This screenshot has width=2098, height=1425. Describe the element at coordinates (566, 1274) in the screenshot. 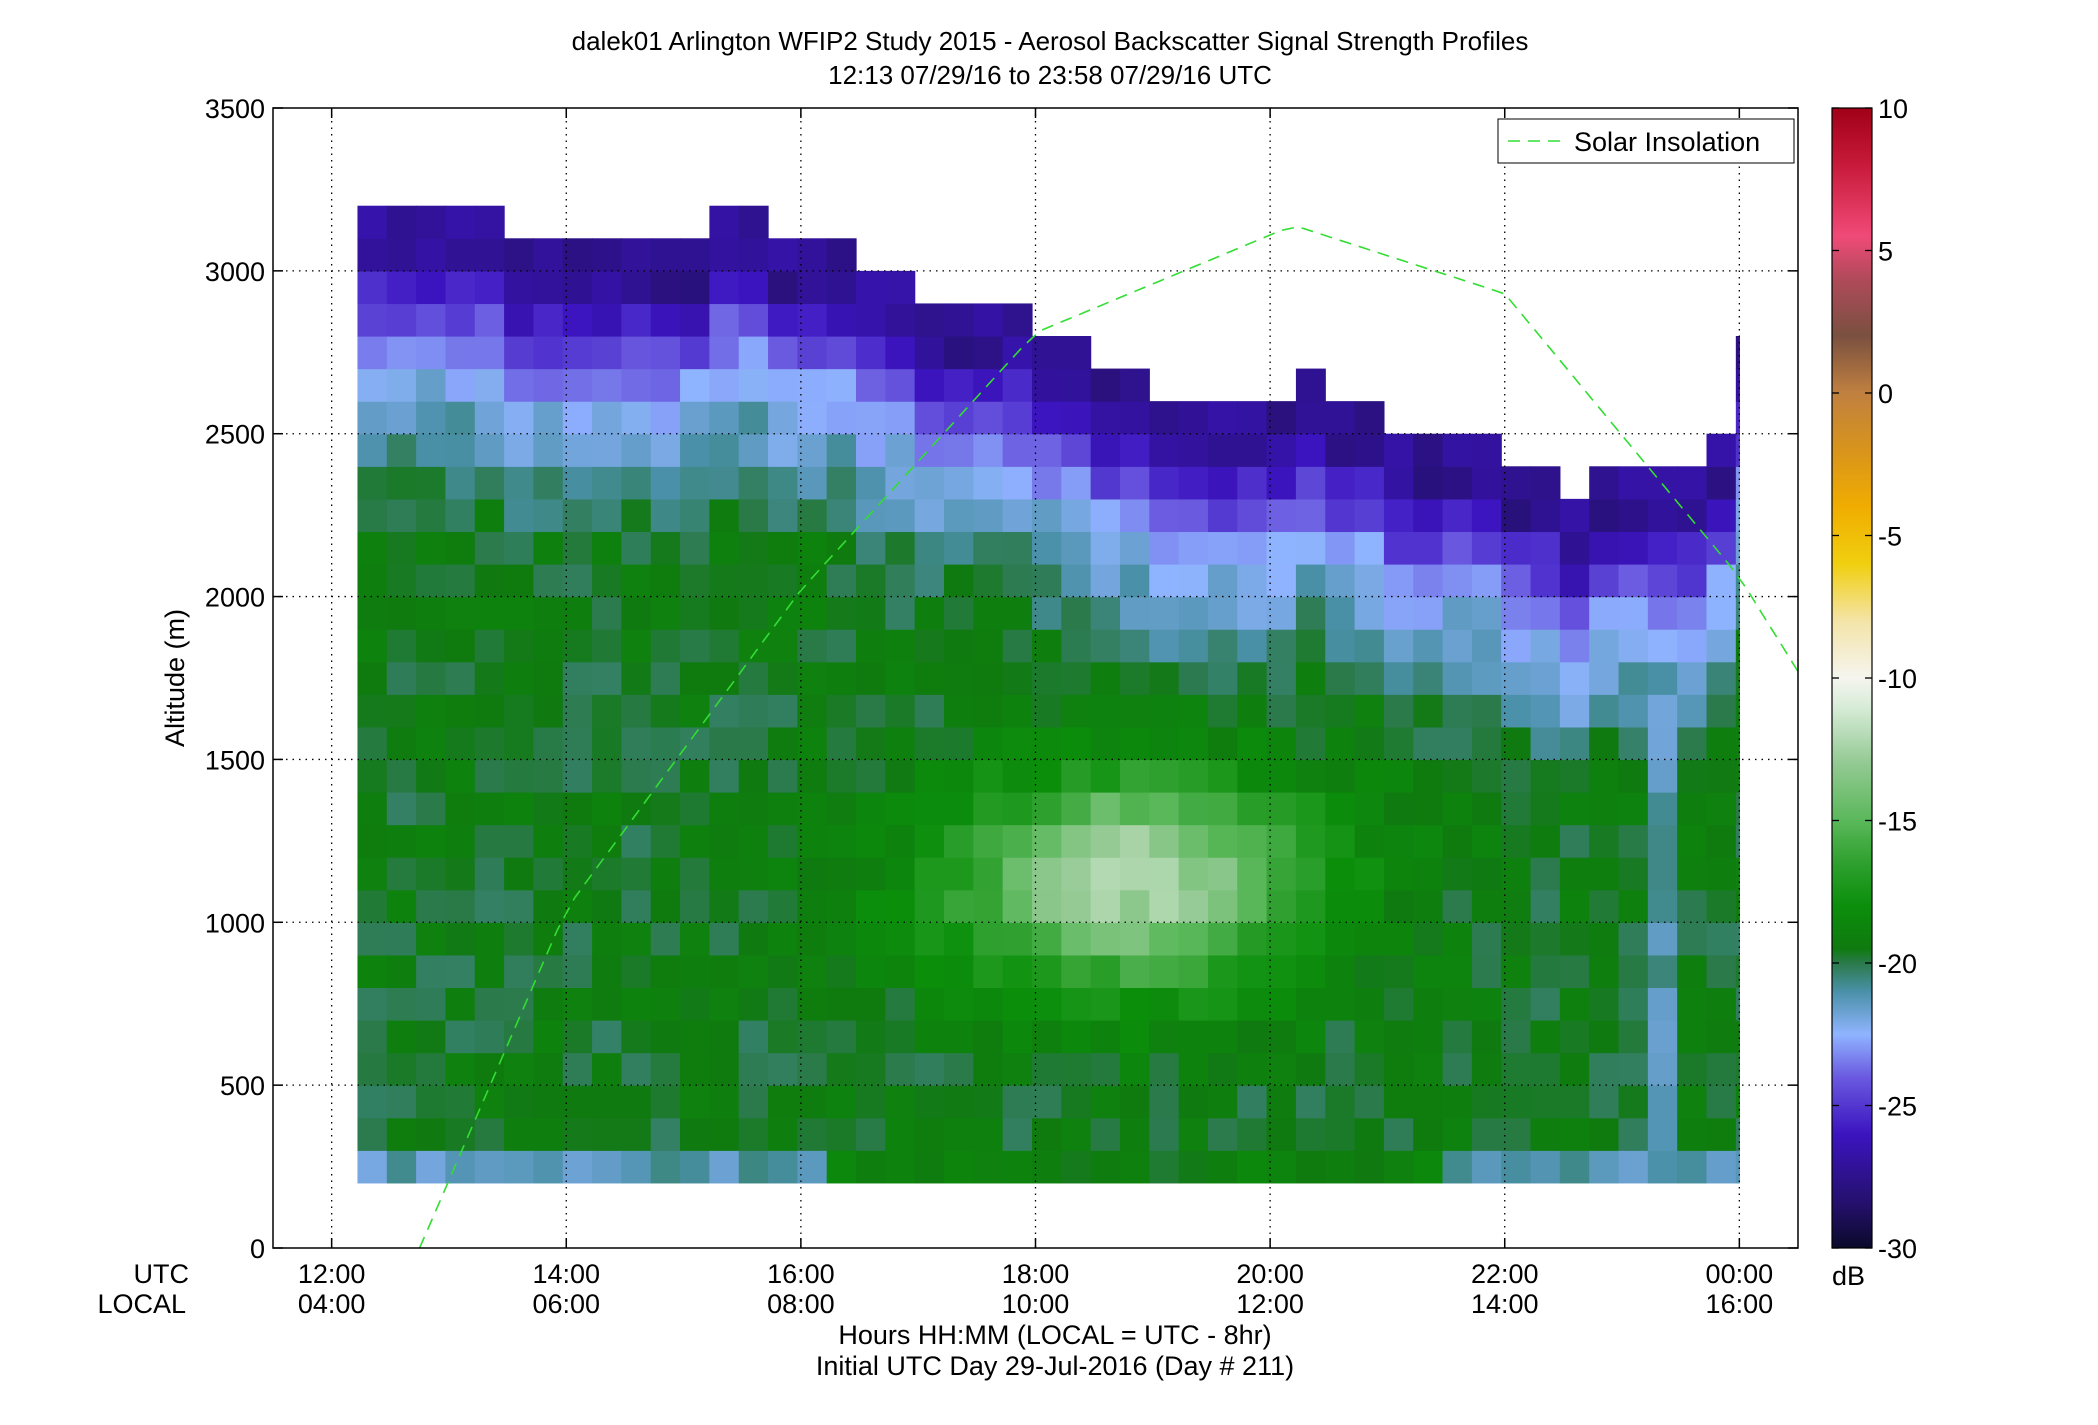

I see `x-tick-label-utc: 14:00` at that location.